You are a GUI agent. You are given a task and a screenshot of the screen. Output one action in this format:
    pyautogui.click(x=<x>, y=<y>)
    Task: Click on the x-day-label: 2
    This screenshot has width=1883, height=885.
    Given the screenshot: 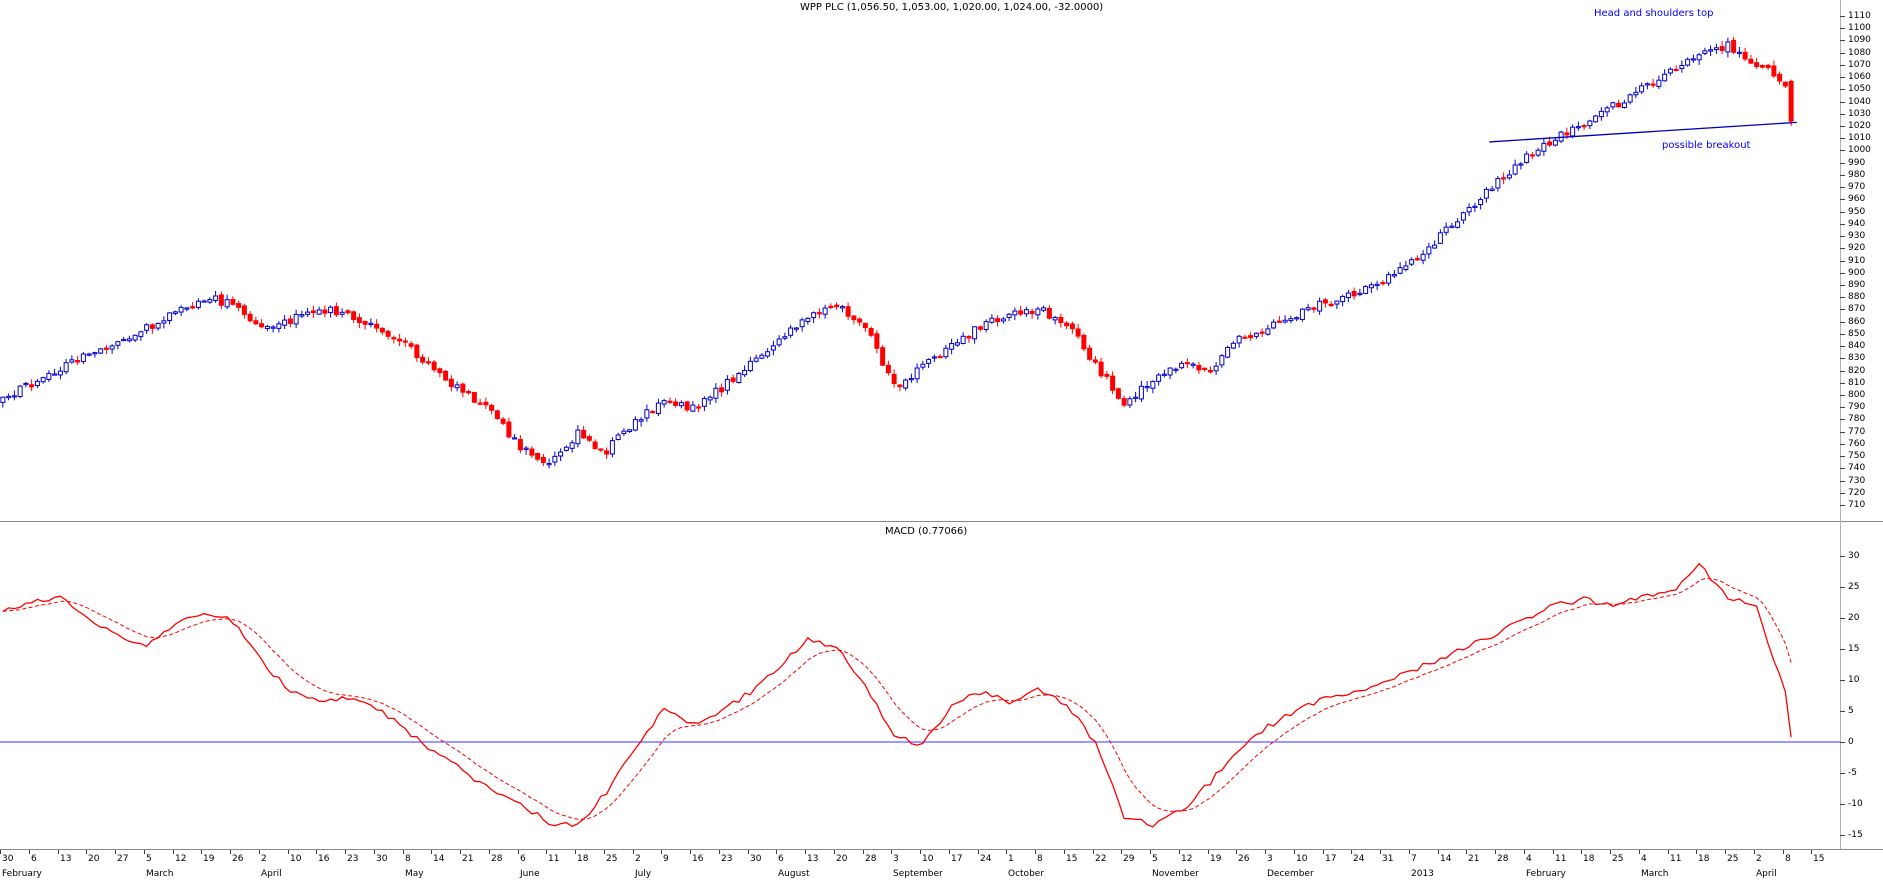 What is the action you would take?
    pyautogui.click(x=638, y=859)
    